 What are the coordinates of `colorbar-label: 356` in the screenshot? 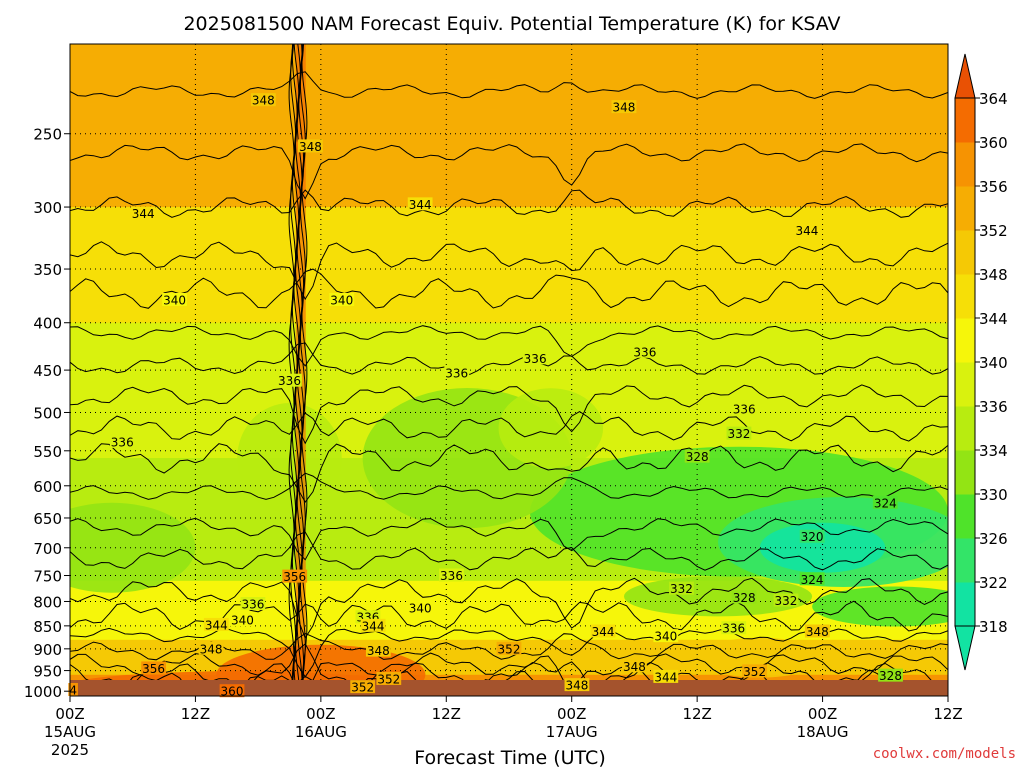 It's located at (993, 187).